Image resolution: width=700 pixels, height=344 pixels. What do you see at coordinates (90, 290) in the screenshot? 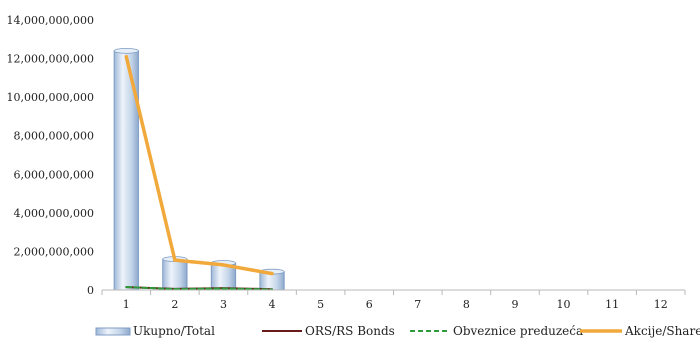
I see `y-tick-label: 0` at bounding box center [90, 290].